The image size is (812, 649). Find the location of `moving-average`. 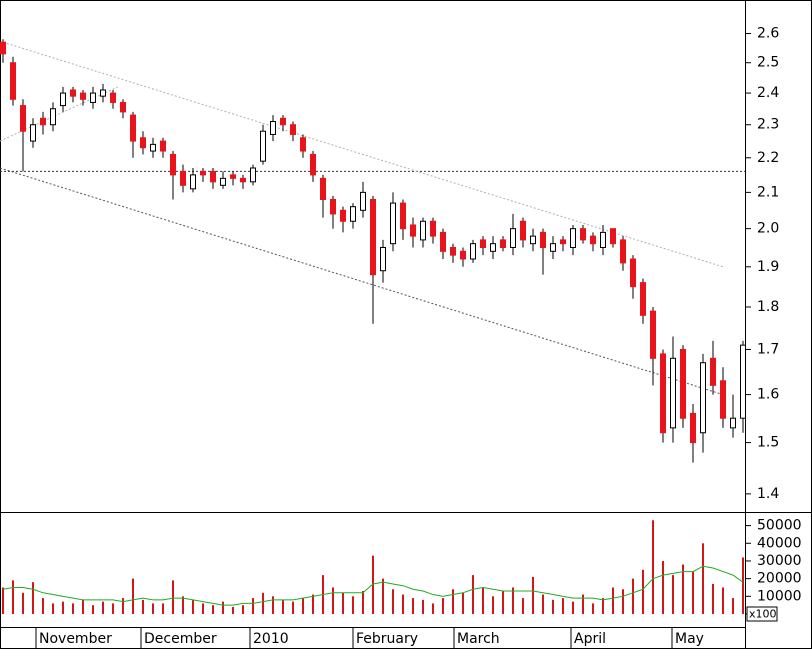

moving-average is located at coordinates (373, 585).